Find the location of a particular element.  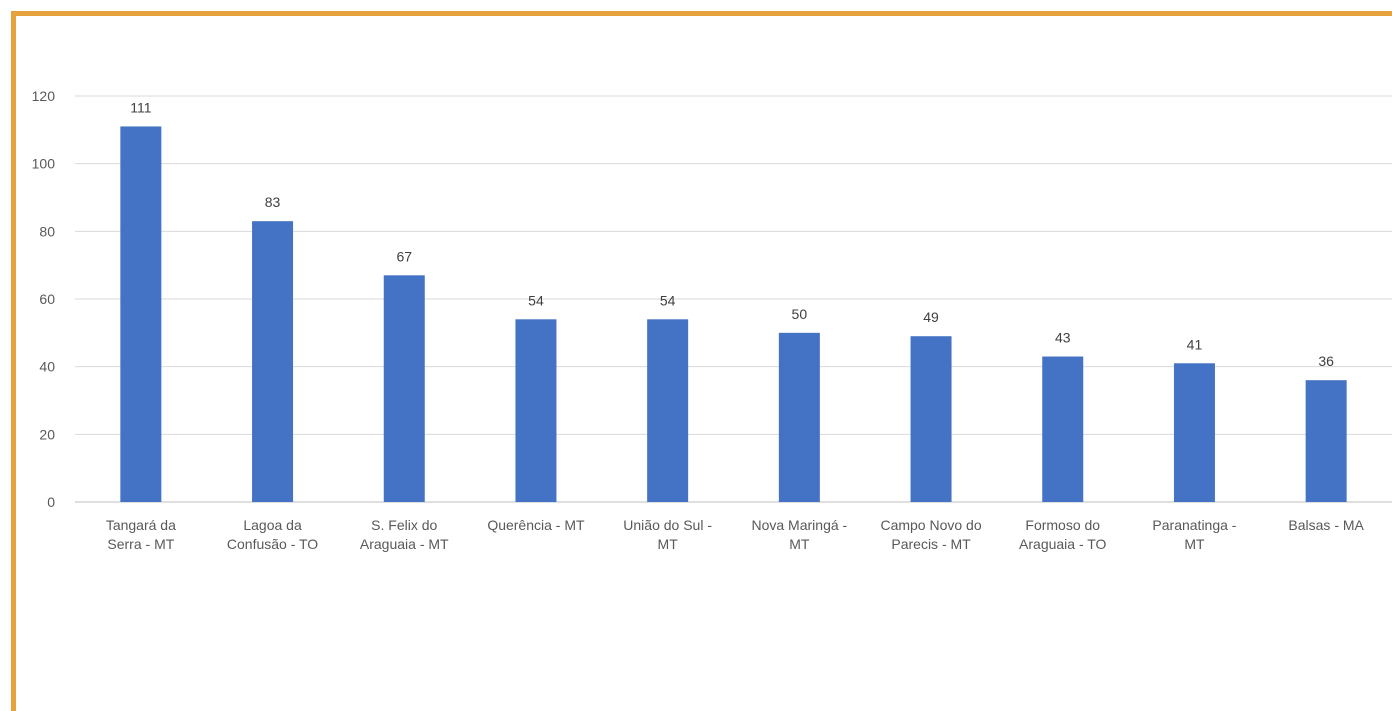

data-label: 49 is located at coordinates (931, 317).